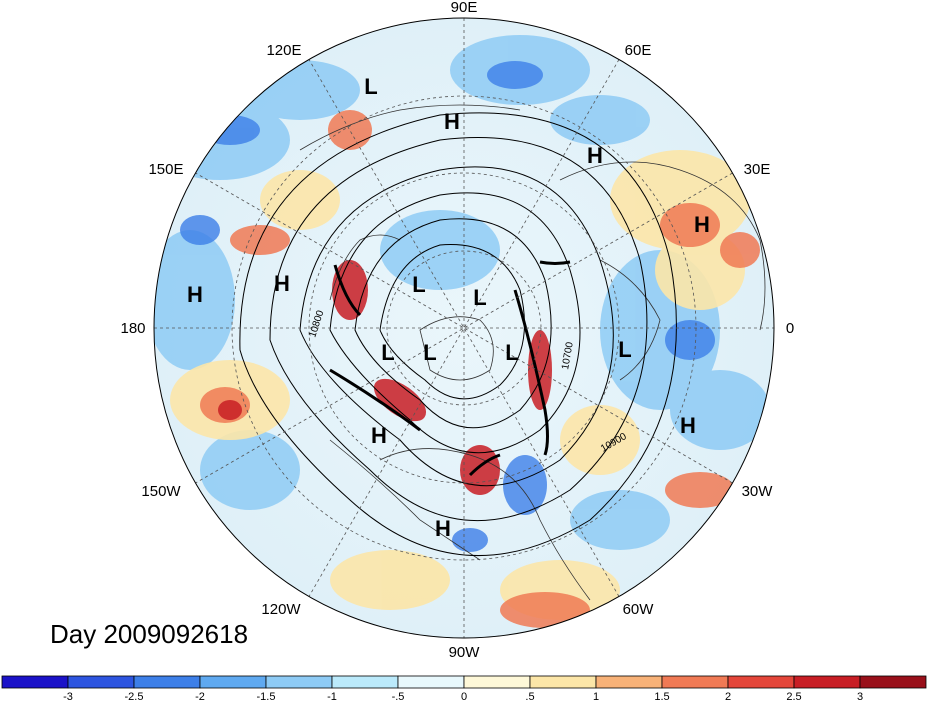  I want to click on lon-label: 60E, so click(638, 50).